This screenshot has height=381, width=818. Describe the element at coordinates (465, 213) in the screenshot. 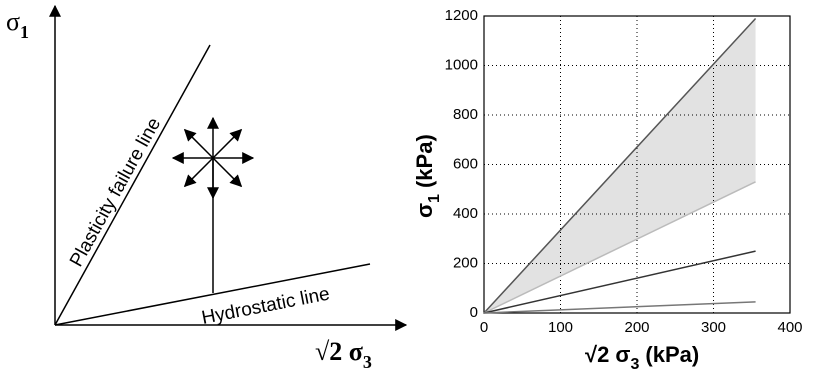

I see `y-tick-label: 400` at that location.